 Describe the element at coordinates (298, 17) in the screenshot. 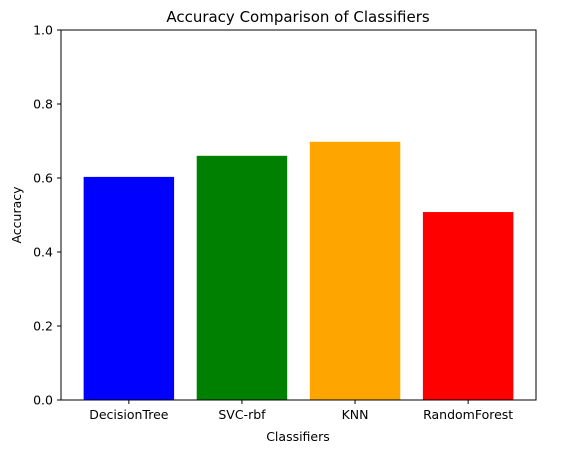

I see `chart-title: Accuracy Comparison of Classifiers` at that location.